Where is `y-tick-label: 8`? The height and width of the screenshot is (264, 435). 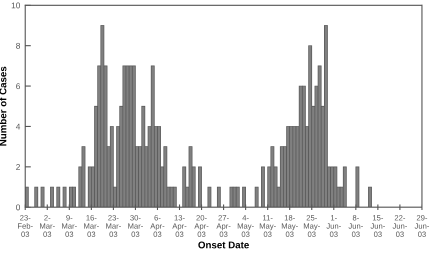
y-tick-label: 8 is located at coordinates (18, 45).